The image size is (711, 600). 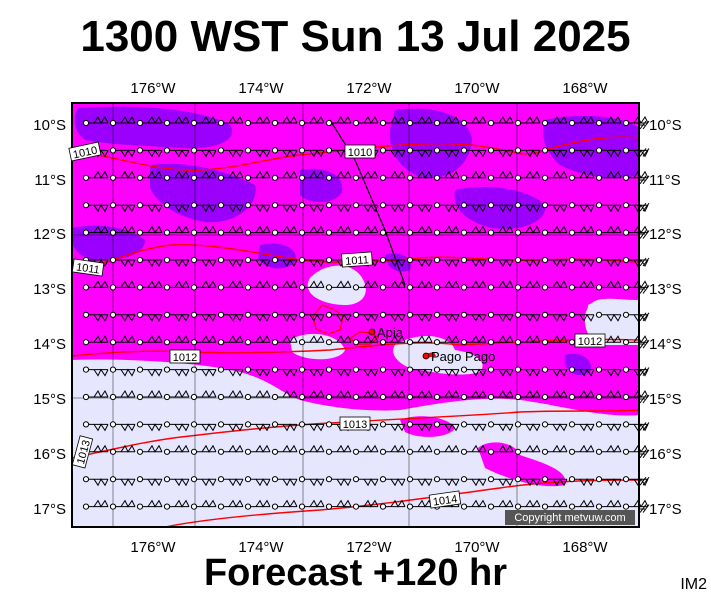 What do you see at coordinates (261, 88) in the screenshot?
I see `lon-label-top: 174°W` at bounding box center [261, 88].